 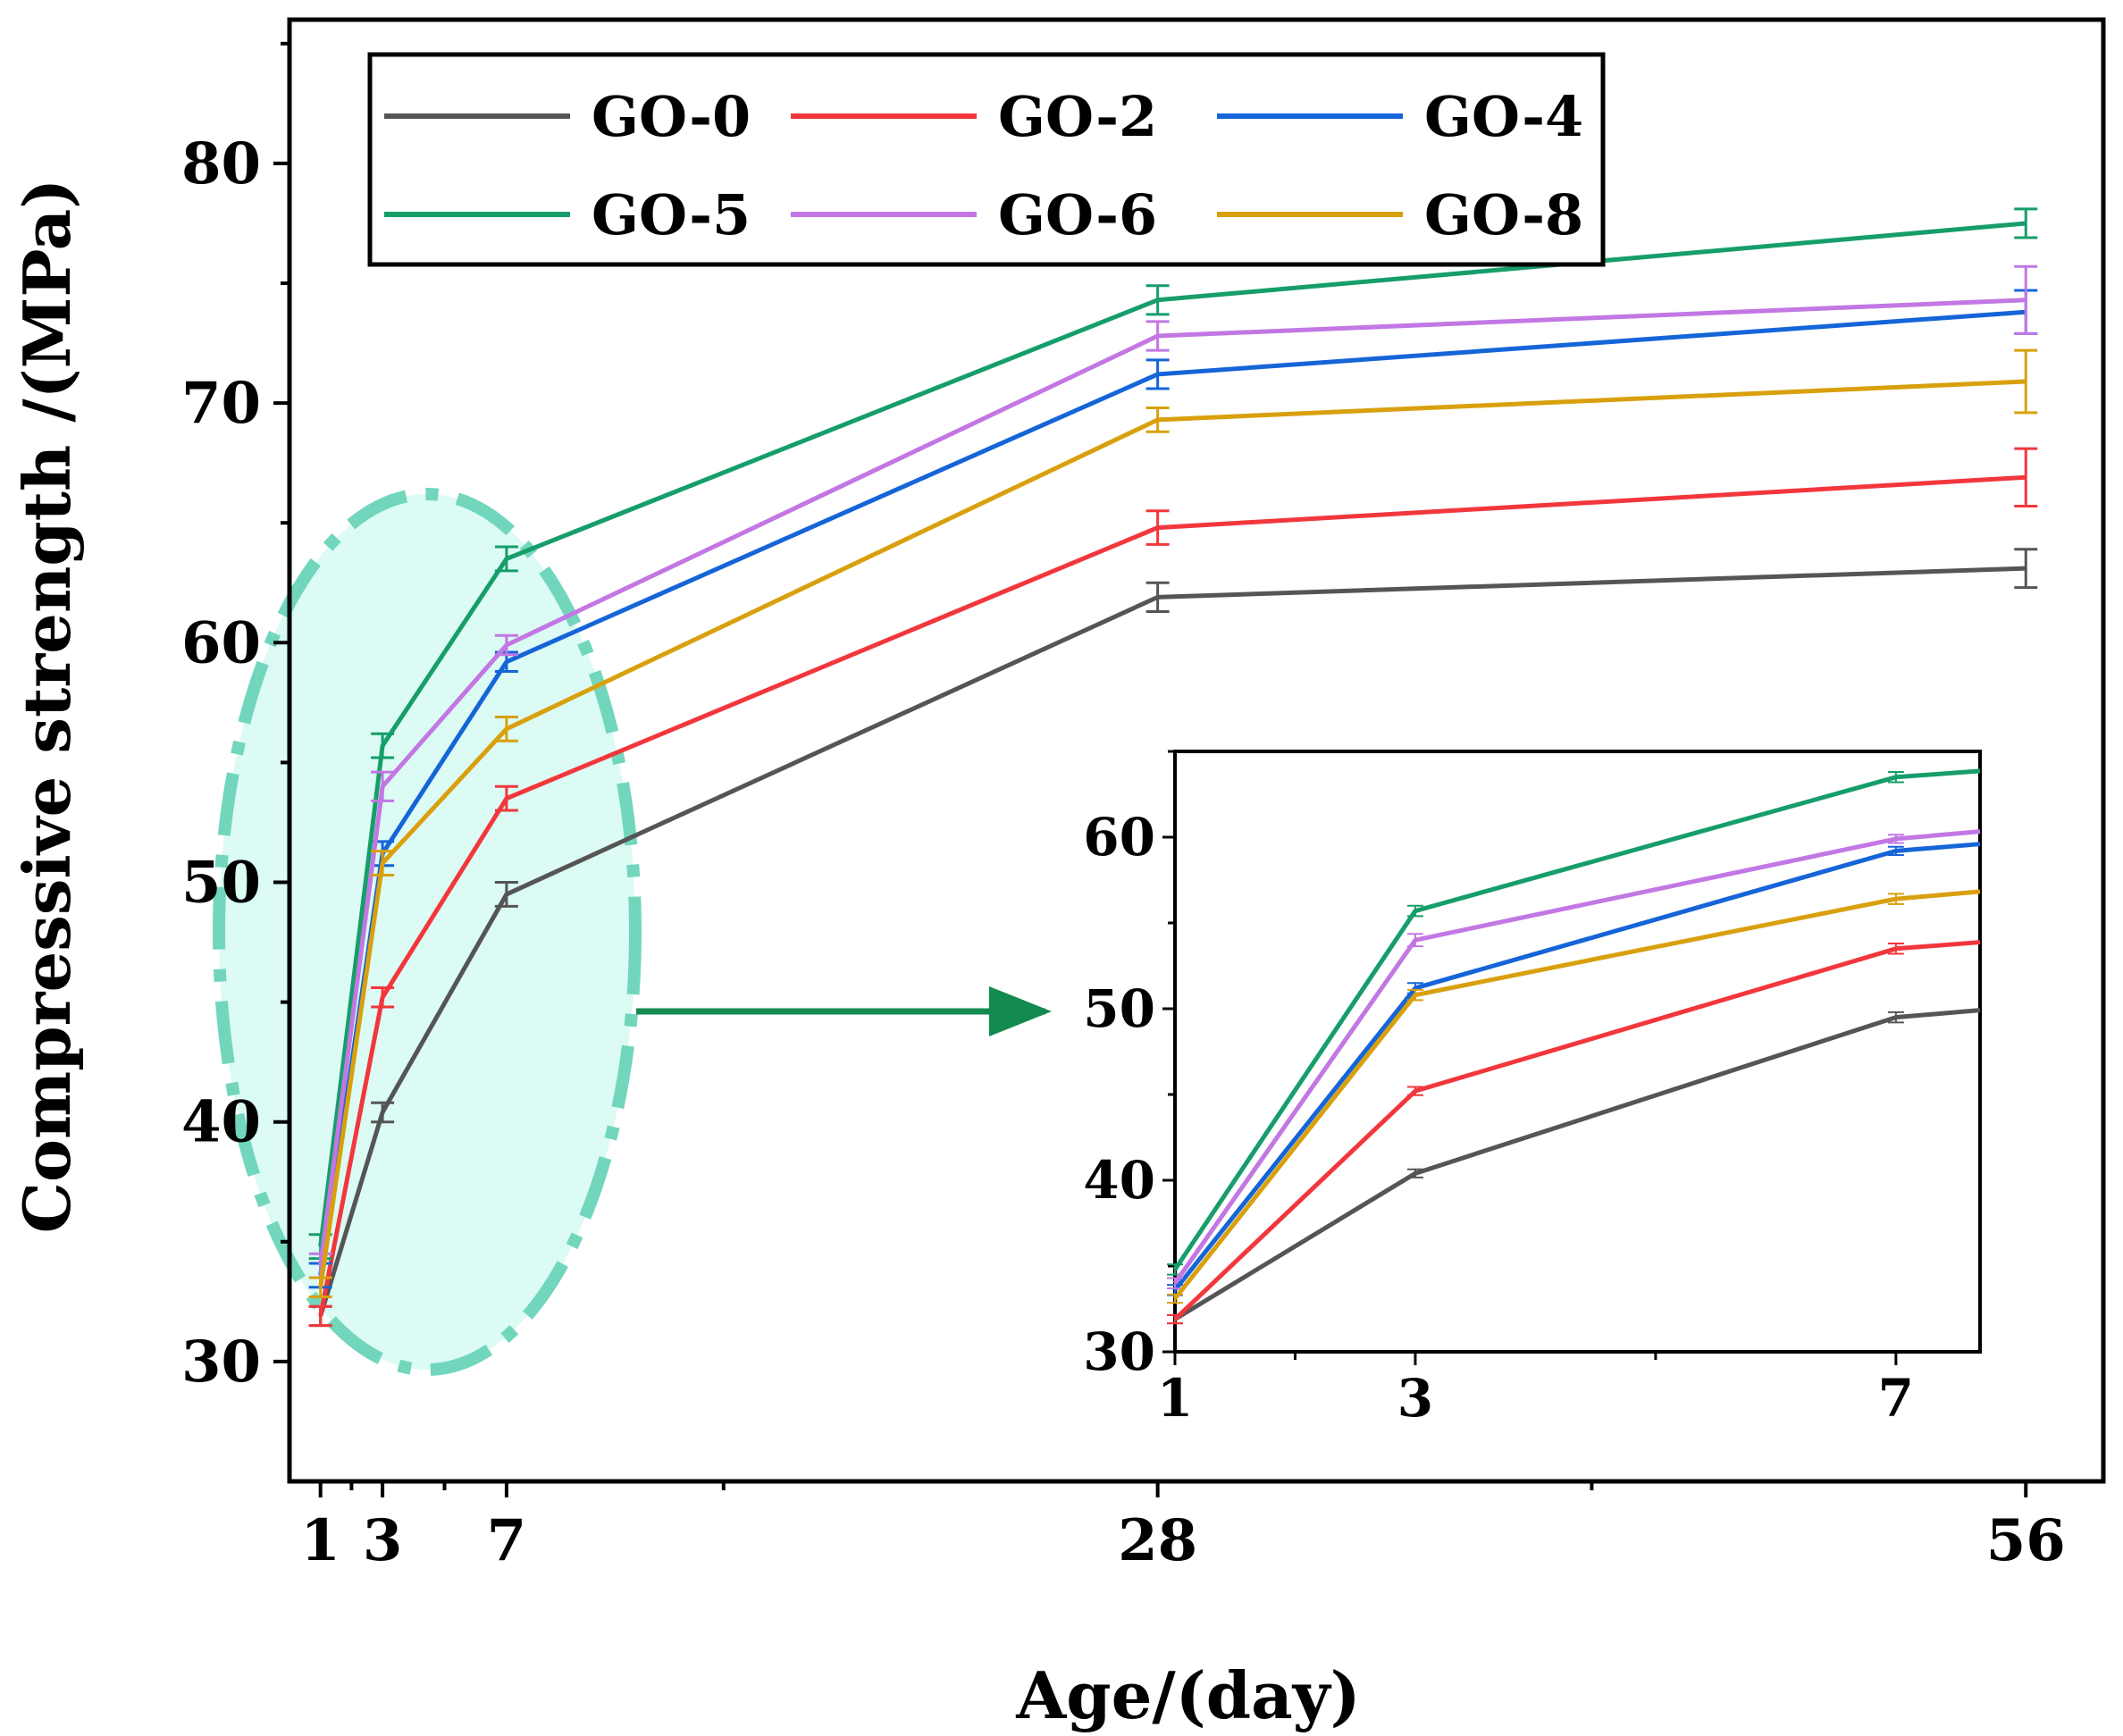 I want to click on inset-y-tick-label: 60, so click(x=1119, y=837).